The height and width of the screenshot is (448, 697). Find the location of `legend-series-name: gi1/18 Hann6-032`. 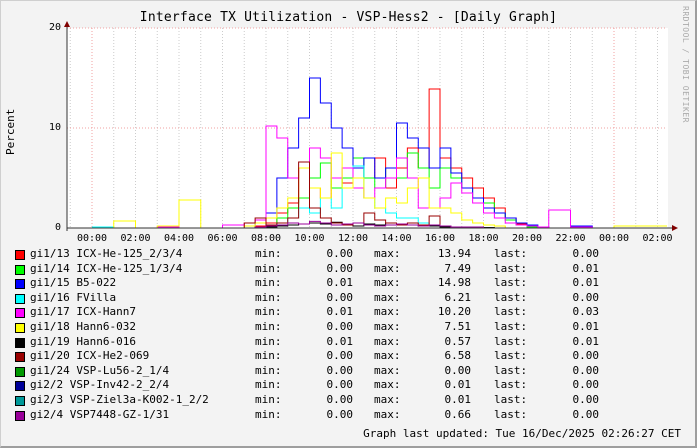

legend-series-name: gi1/18 Hann6-032 is located at coordinates (83, 326).